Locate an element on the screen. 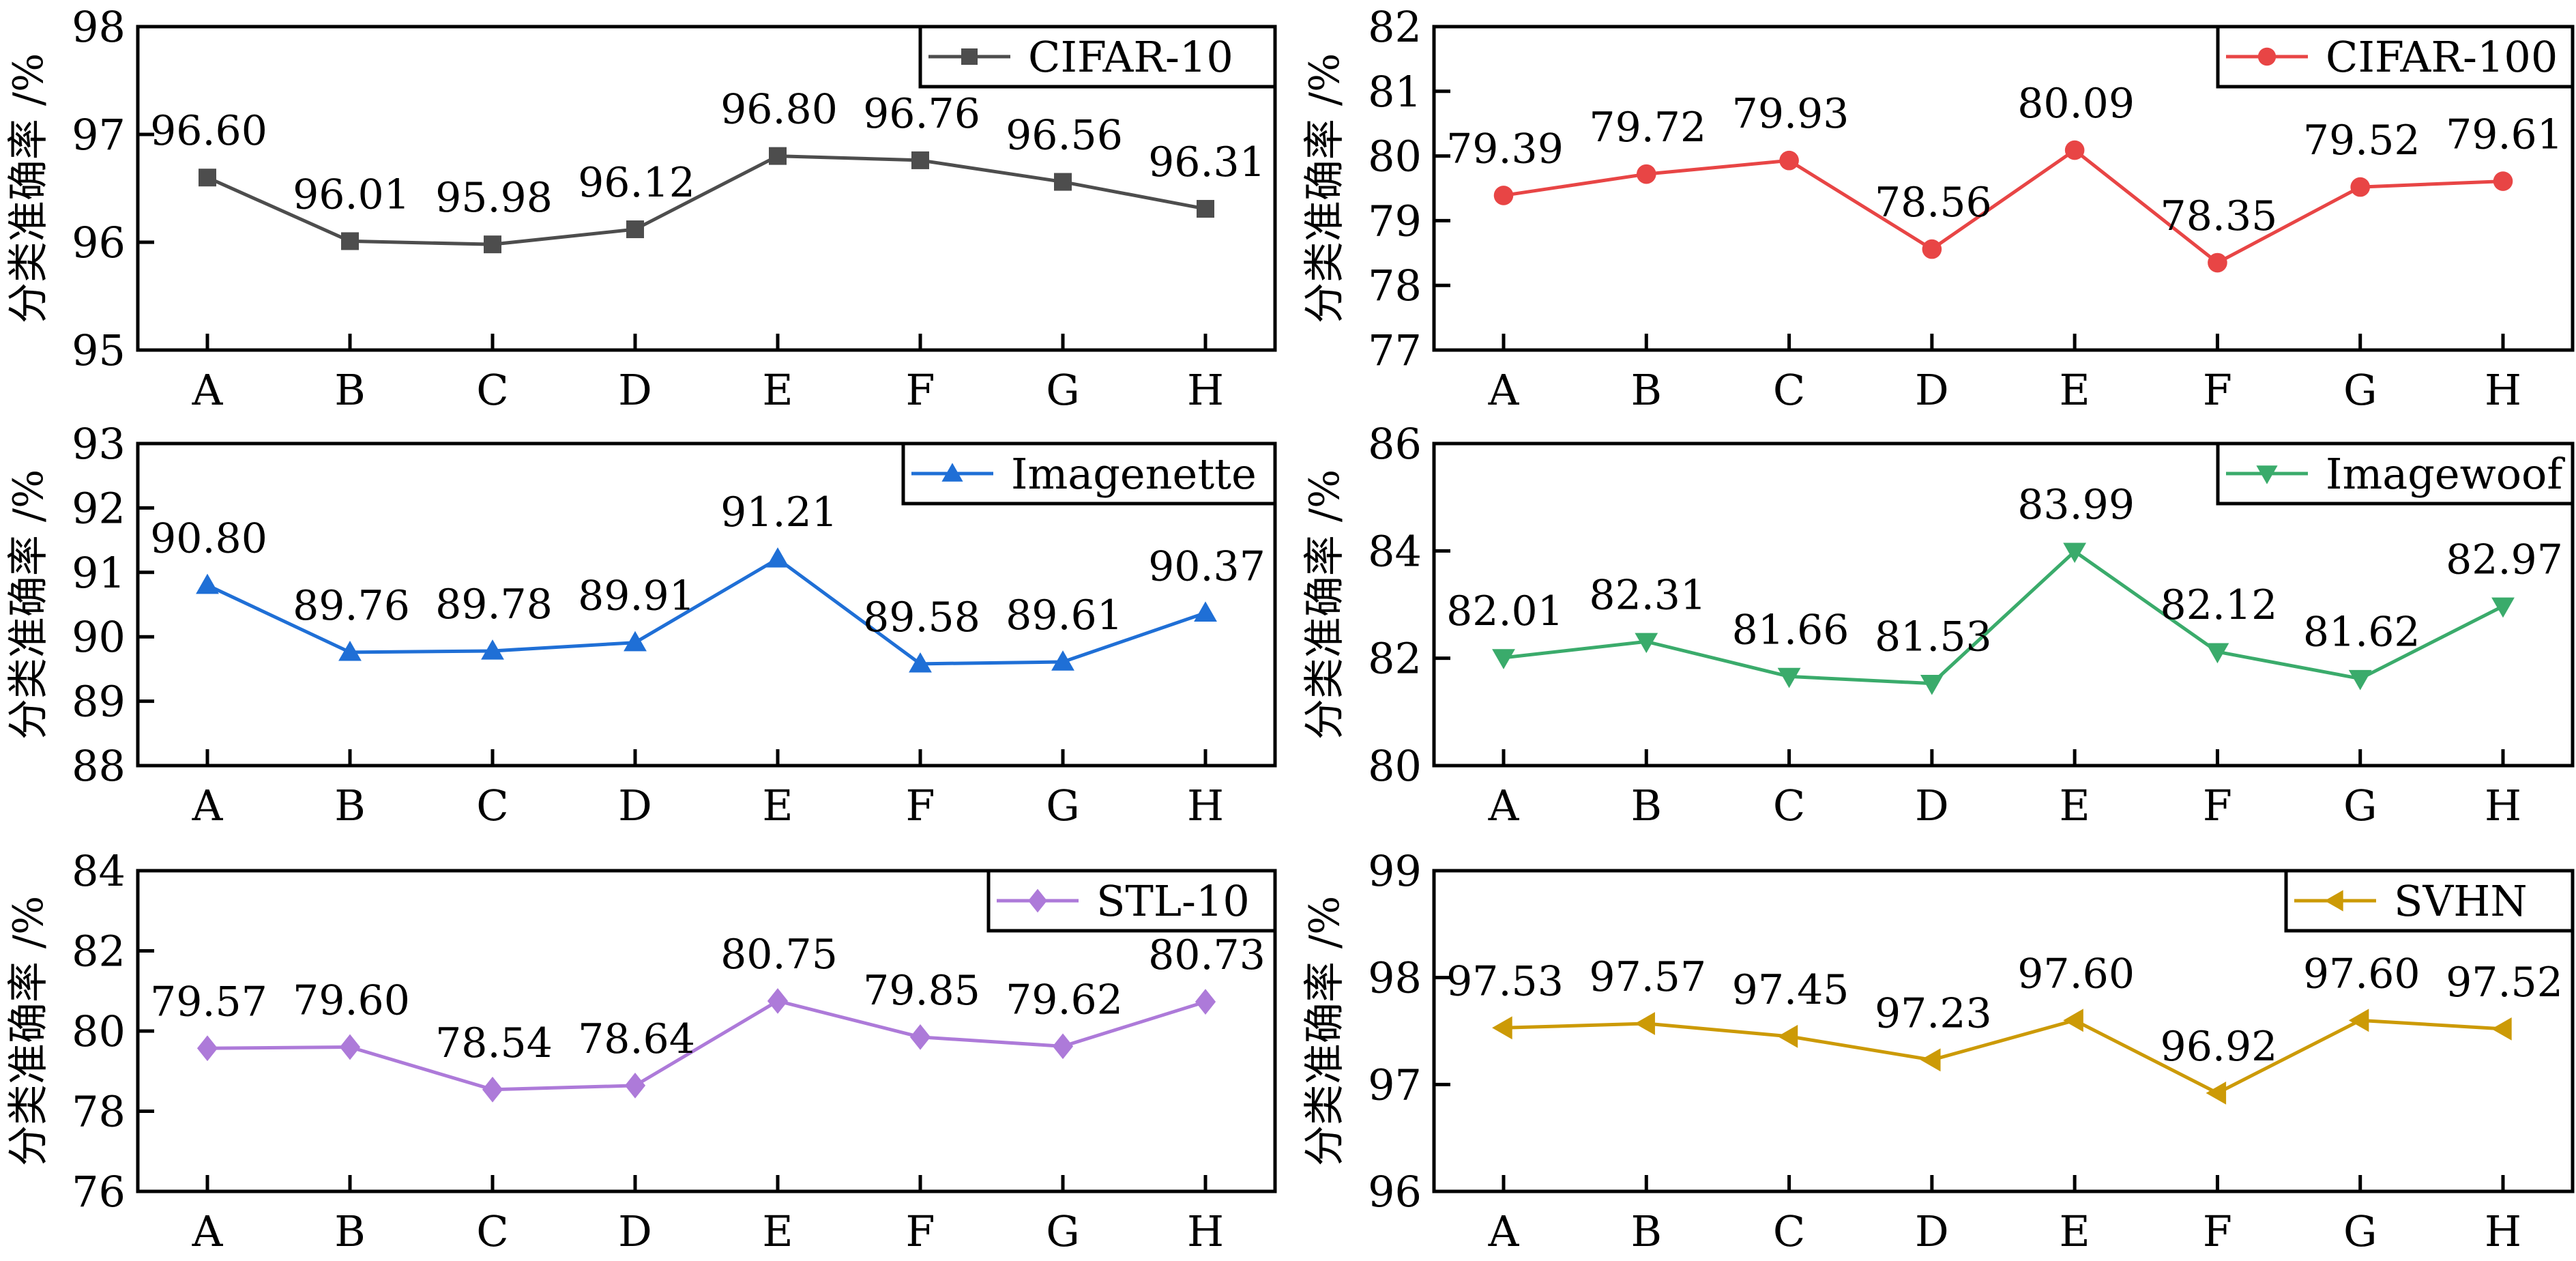 Image resolution: width=2576 pixels, height=1261 pixels. legend: CIFAR-100 is located at coordinates (2395, 57).